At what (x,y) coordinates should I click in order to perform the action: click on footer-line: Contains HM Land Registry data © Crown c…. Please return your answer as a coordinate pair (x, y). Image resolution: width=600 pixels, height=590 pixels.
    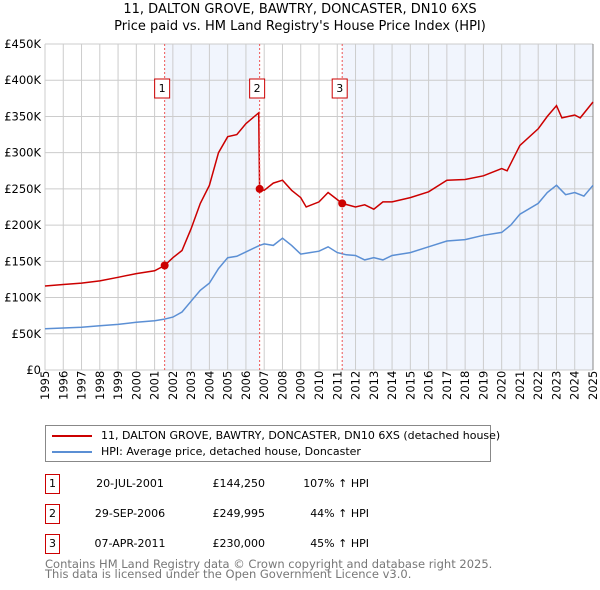
    Looking at the image, I should click on (269, 564).